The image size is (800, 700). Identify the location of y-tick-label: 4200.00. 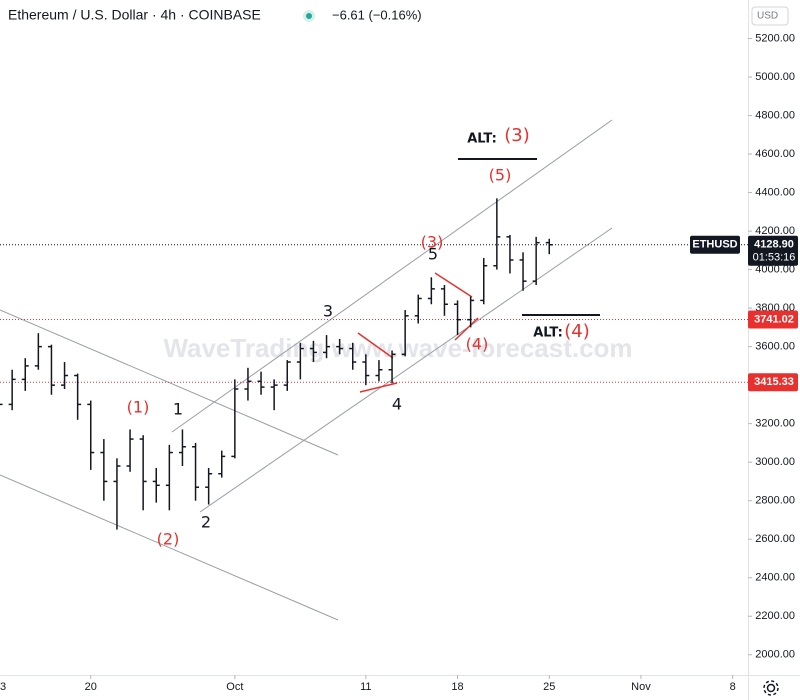
(775, 231).